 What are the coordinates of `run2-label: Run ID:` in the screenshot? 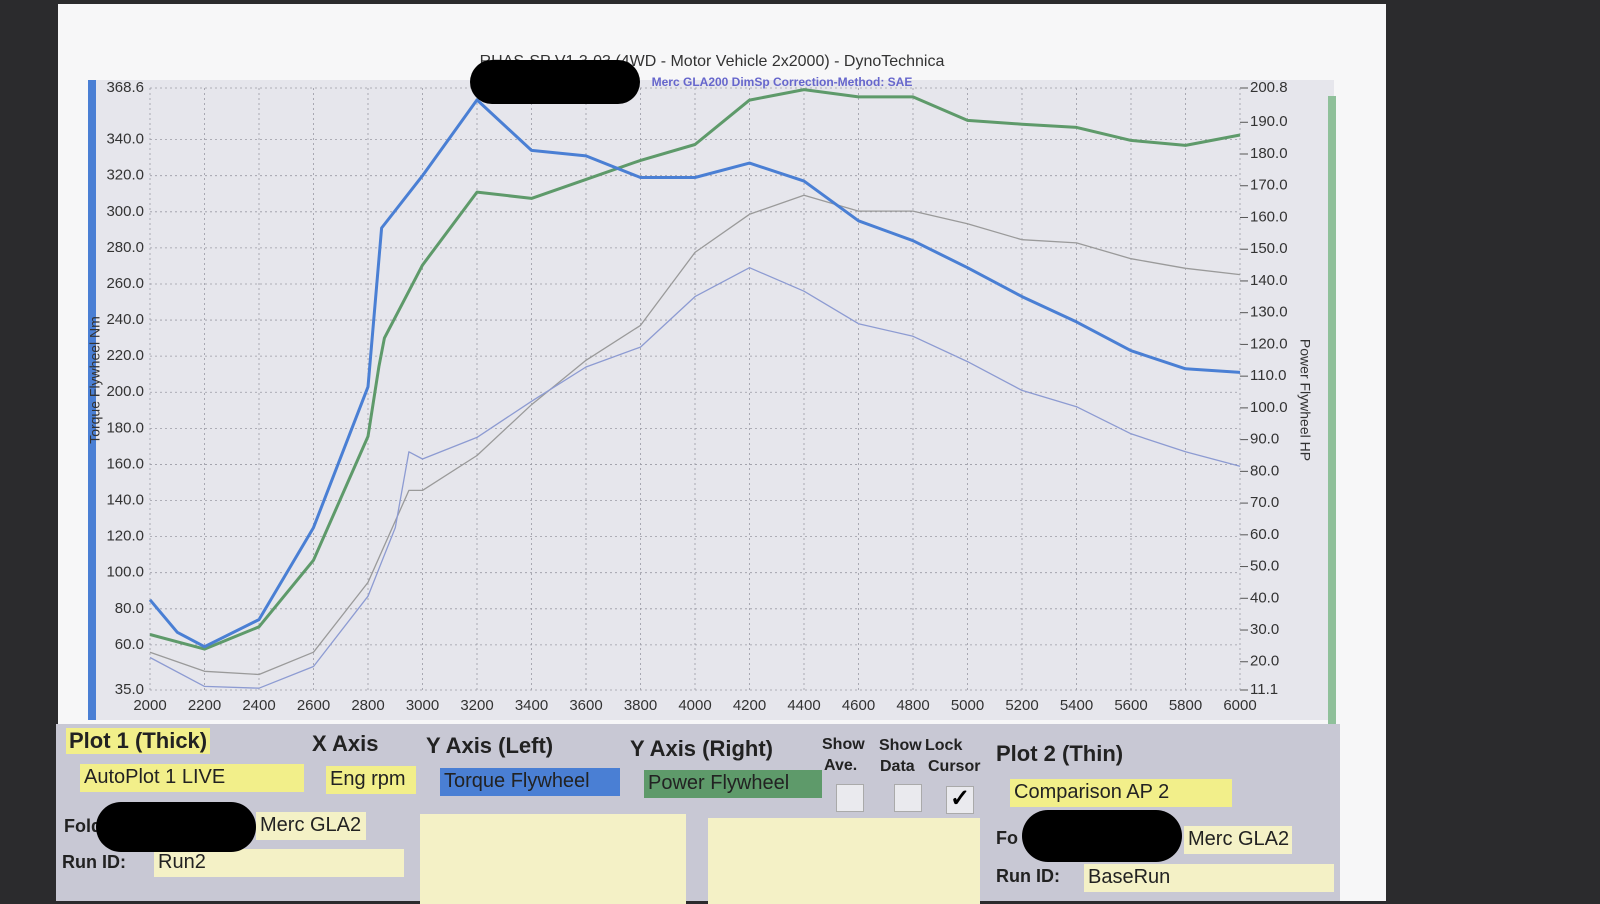 It's located at (1028, 876).